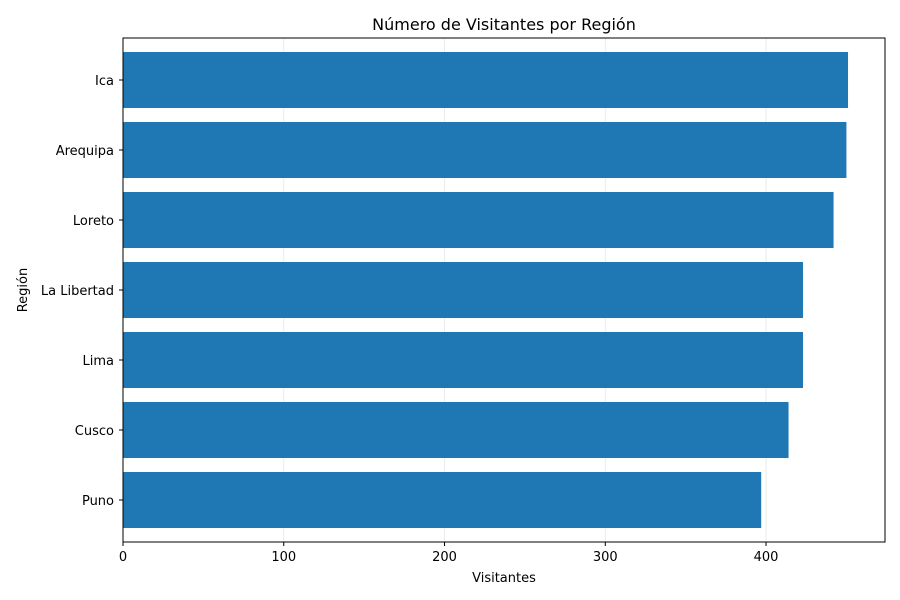 Image resolution: width=900 pixels, height=600 pixels. Describe the element at coordinates (605, 557) in the screenshot. I see `x-tick-label: 300` at that location.